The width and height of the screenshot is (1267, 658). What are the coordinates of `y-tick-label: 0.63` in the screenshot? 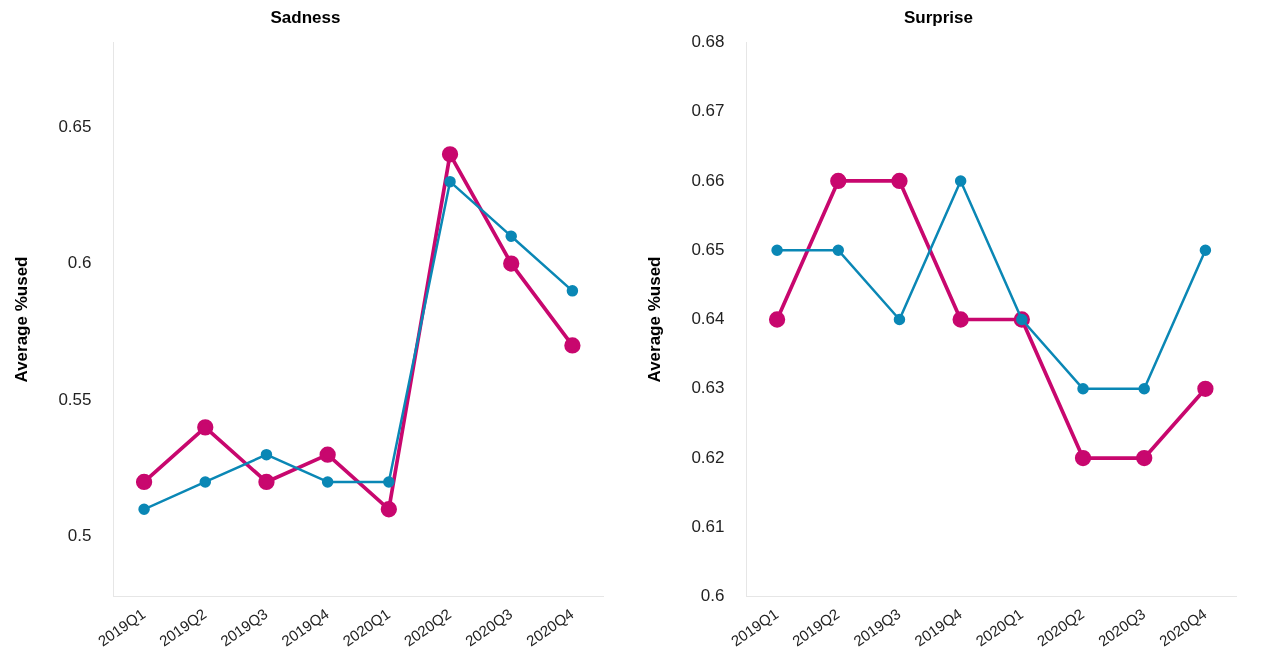 It's located at (708, 388).